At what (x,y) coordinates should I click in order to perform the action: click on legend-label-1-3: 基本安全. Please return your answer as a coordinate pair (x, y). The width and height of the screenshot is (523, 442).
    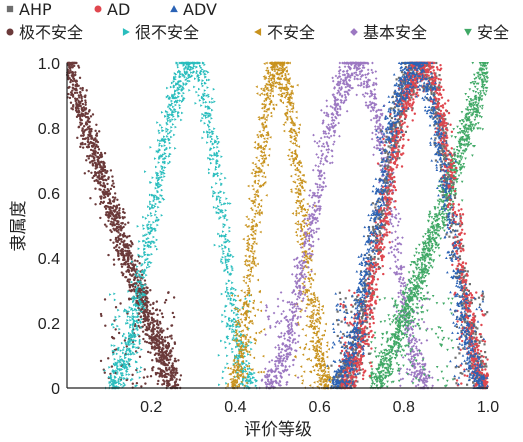
    Looking at the image, I should click on (395, 32).